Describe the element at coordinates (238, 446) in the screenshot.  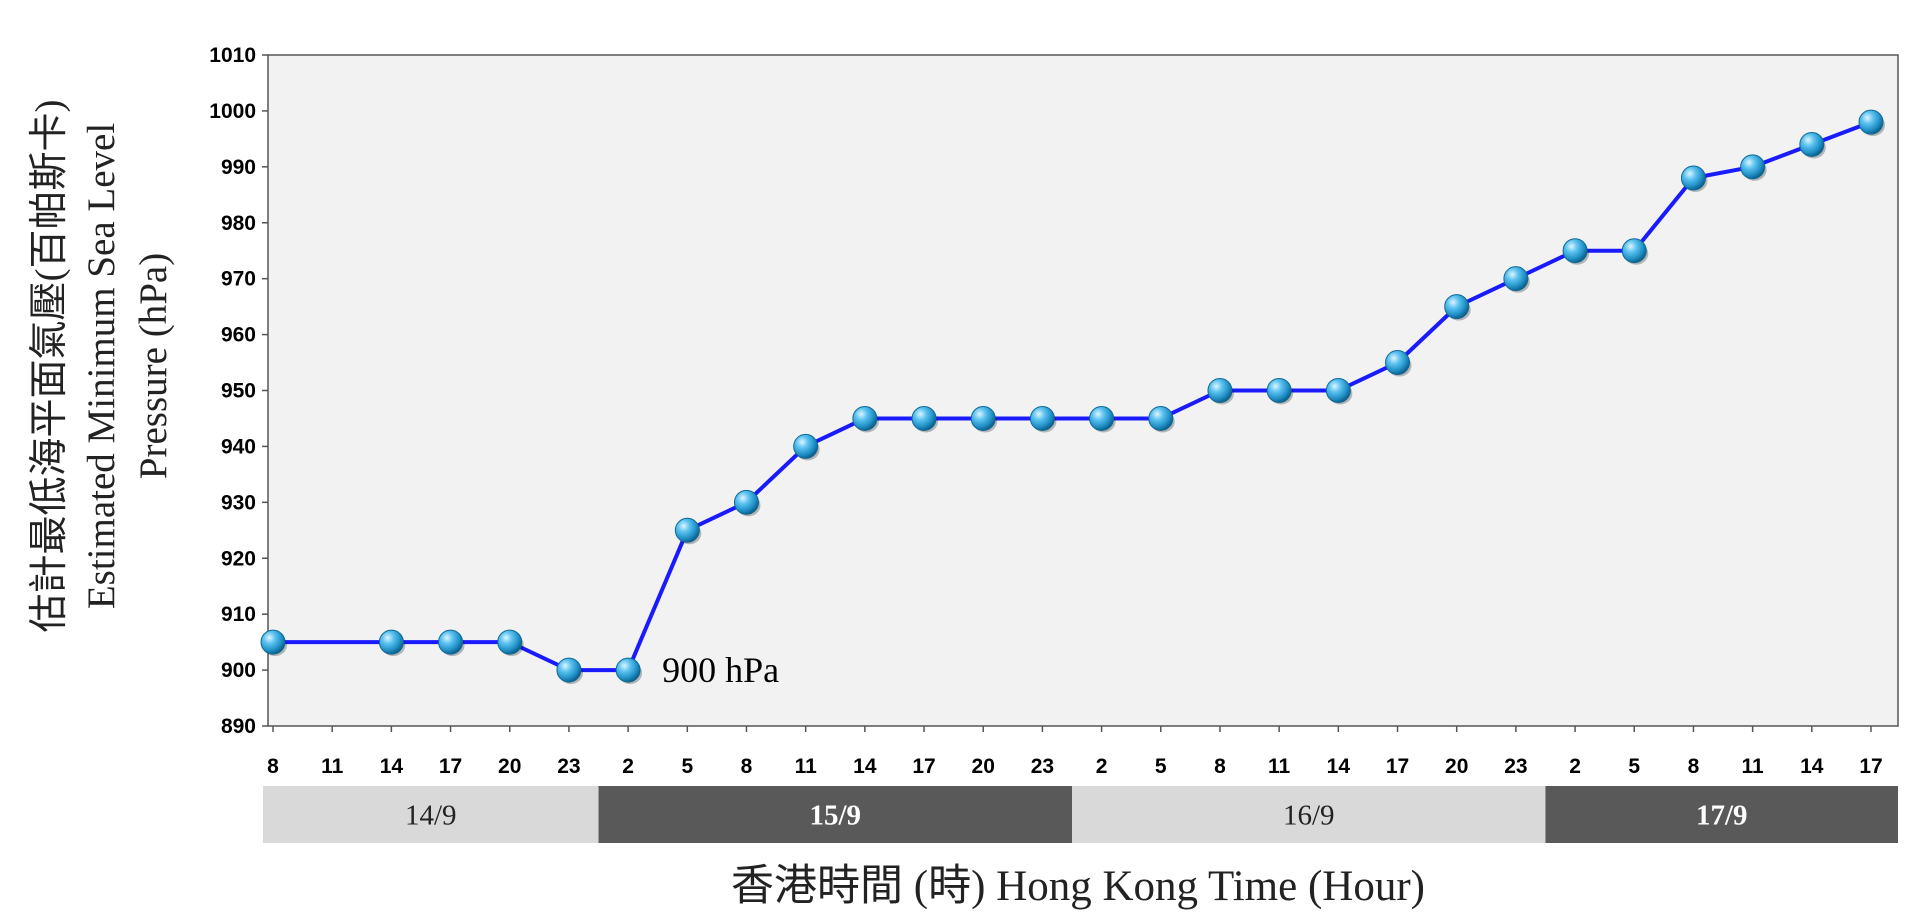
I see `y-tick-label: 940` at that location.